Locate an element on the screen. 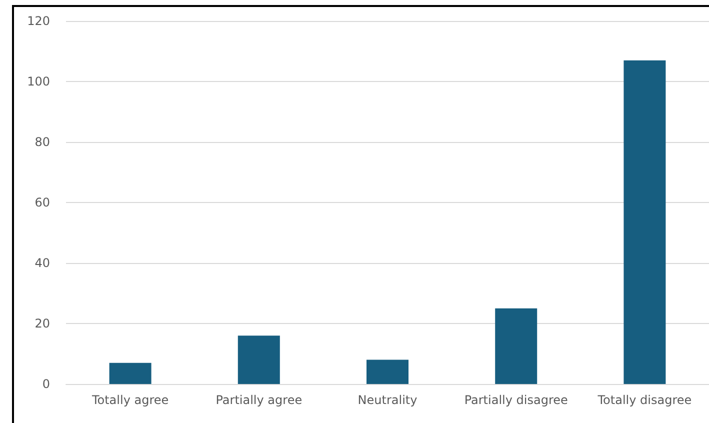  y-tick-label: 60 is located at coordinates (42, 203).